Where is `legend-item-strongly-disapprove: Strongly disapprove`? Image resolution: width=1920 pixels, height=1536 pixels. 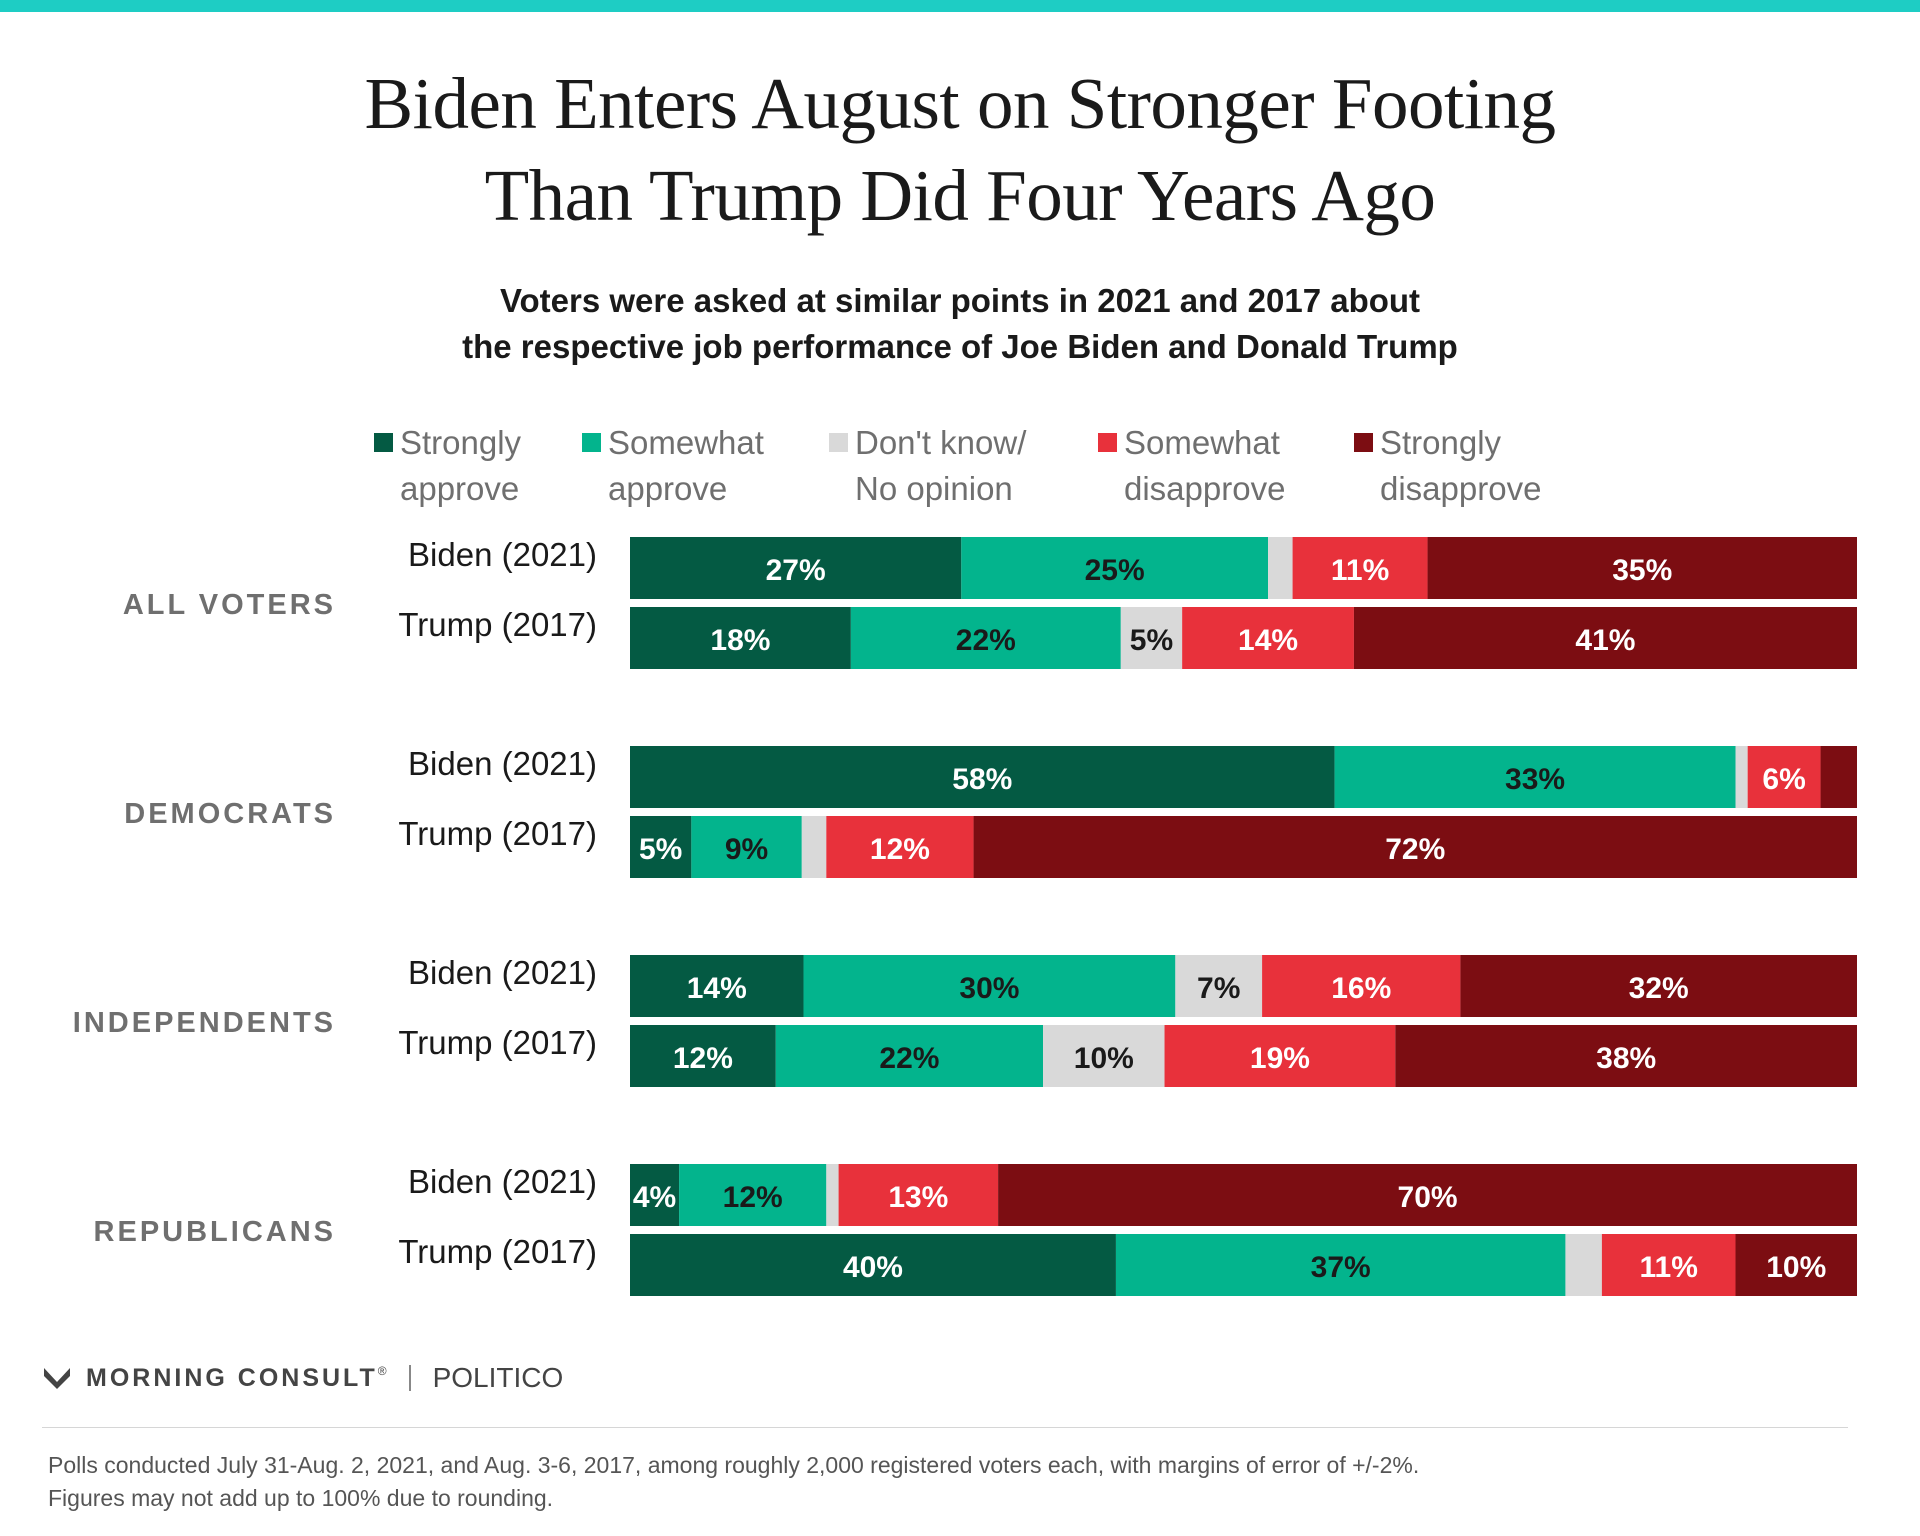
legend-item-strongly-disapprove: Strongly disapprove is located at coordinates (1447, 466).